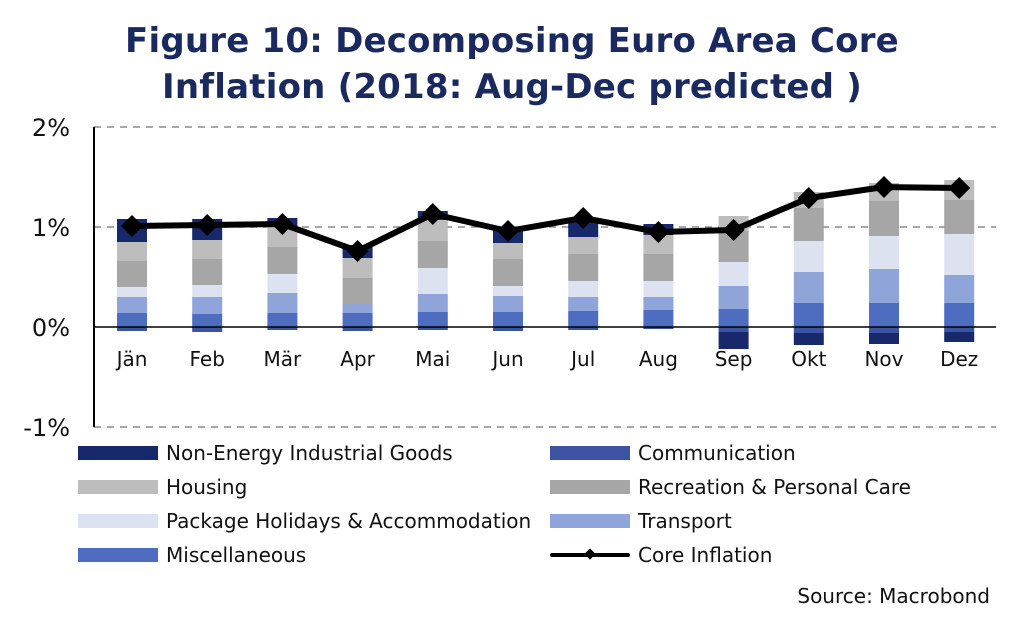 This screenshot has height=632, width=1024. Describe the element at coordinates (283, 359) in the screenshot. I see `x-tick-label: Mär` at that location.